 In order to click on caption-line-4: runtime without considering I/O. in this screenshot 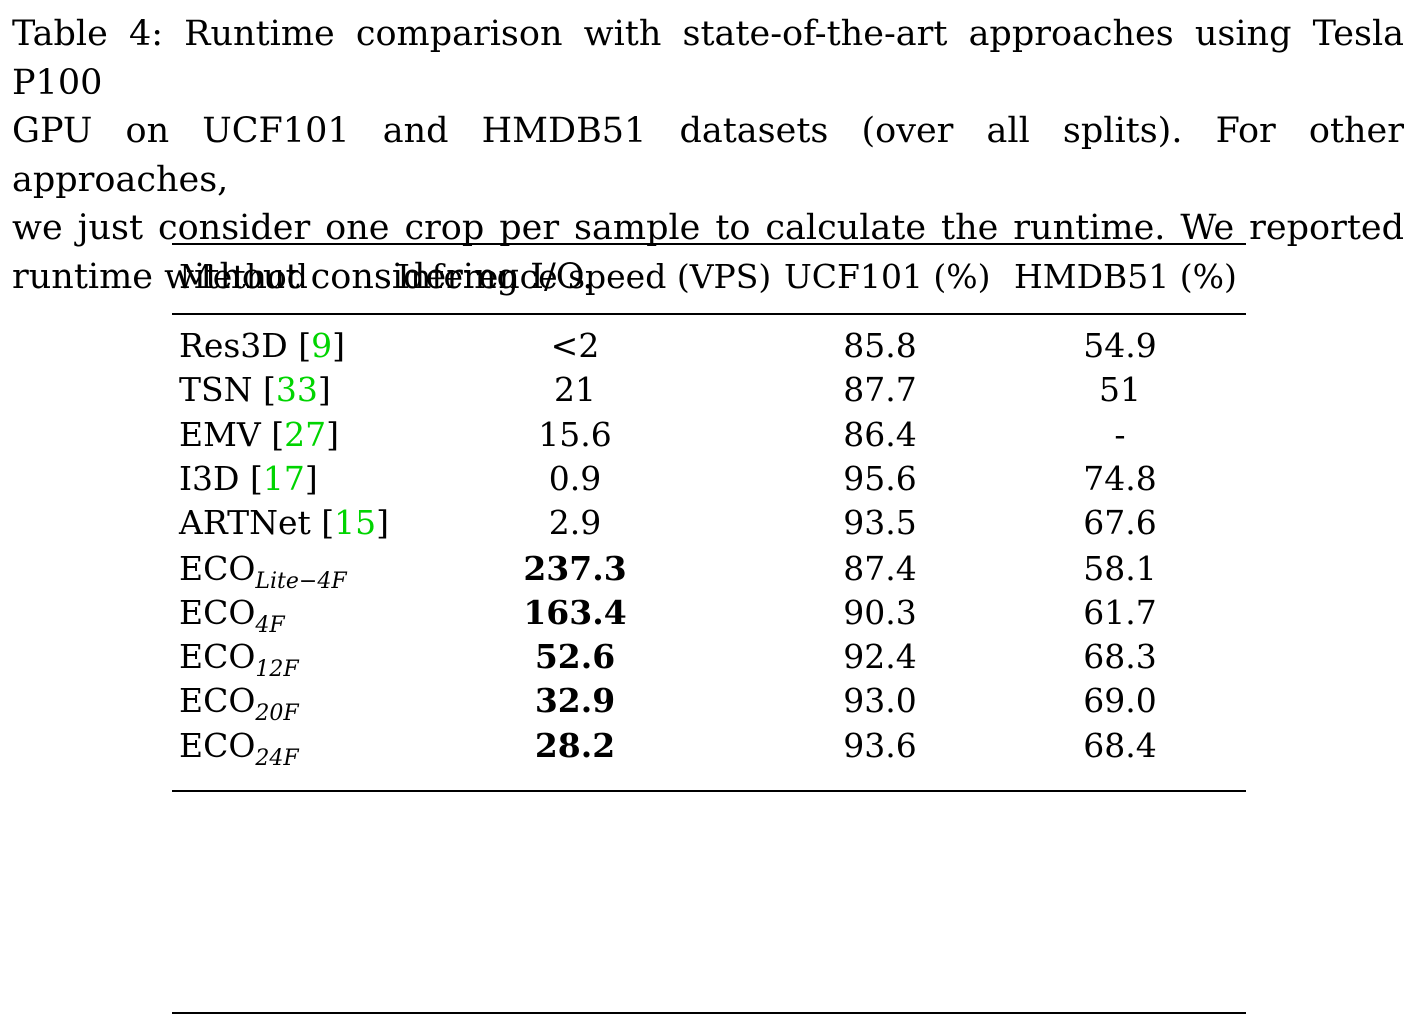, I will do `click(303, 276)`.